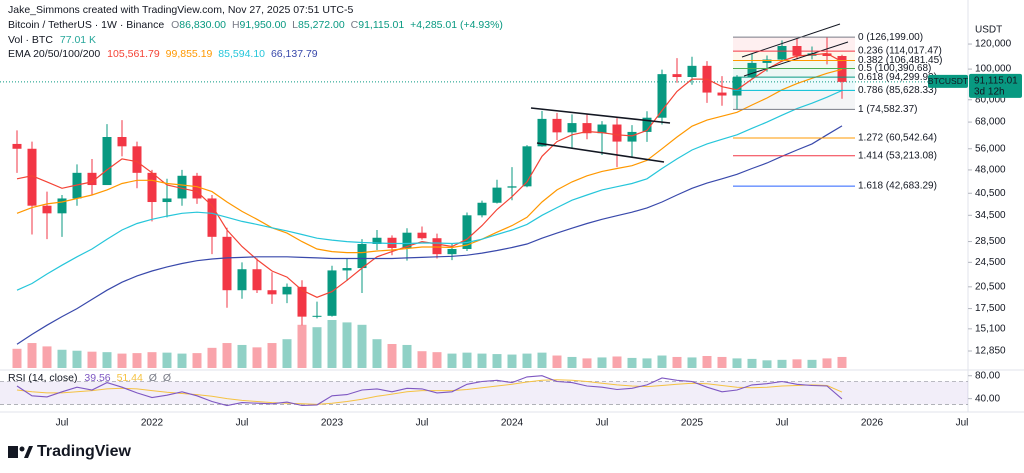  Describe the element at coordinates (987, 375) in the screenshot. I see `rsi-tick-label: 80.00` at that location.